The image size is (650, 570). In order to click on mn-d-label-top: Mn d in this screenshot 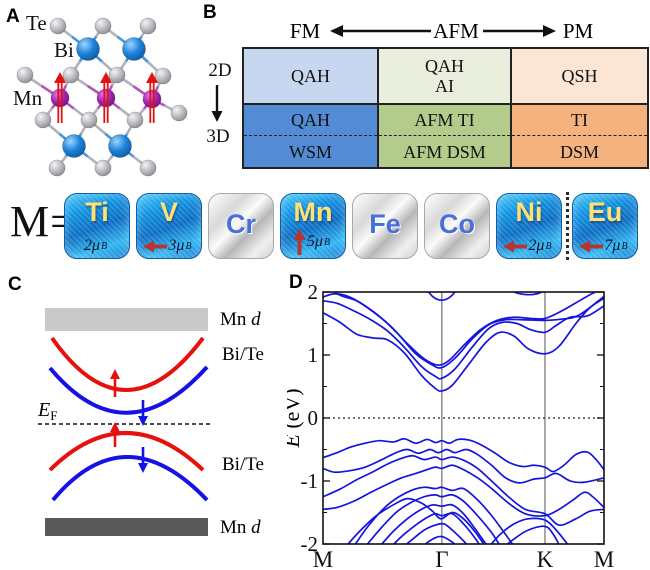, I will do `click(240, 319)`.